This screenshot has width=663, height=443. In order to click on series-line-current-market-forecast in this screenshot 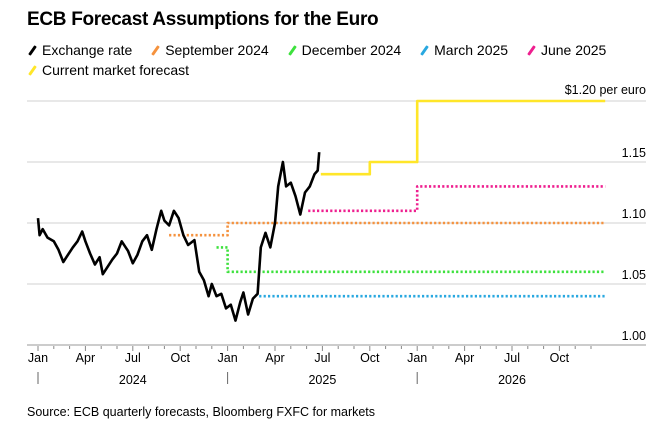, I will do `click(463, 137)`.